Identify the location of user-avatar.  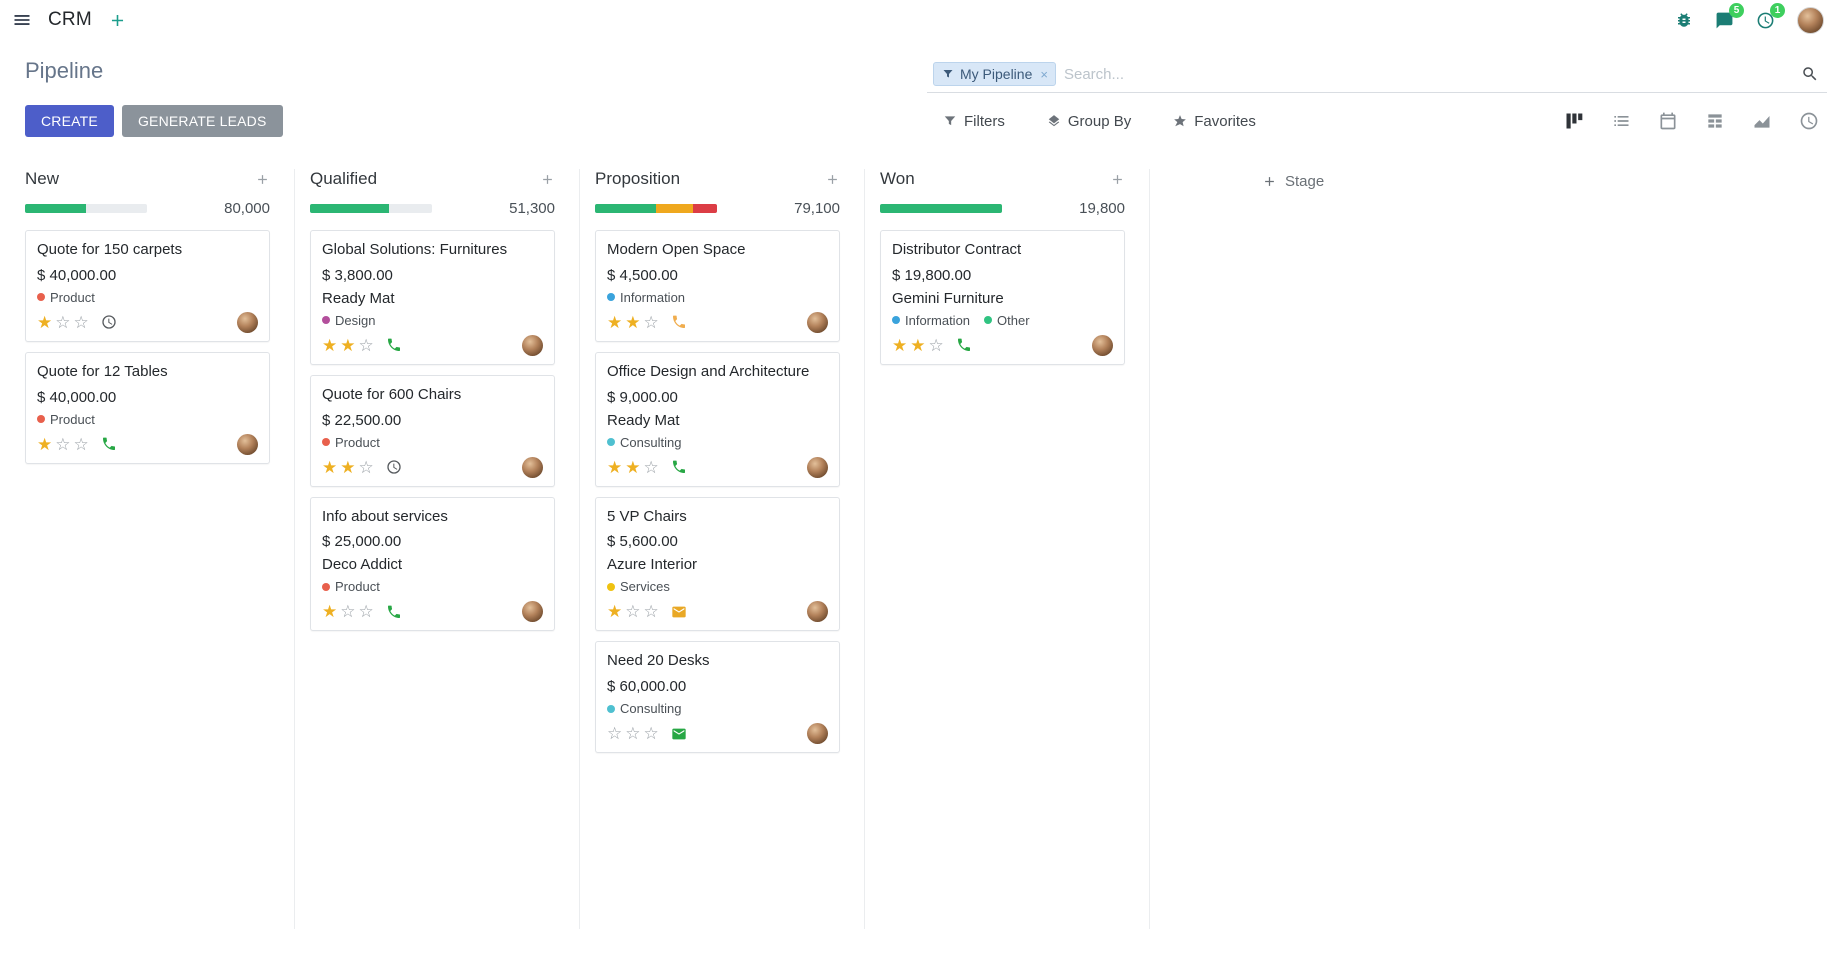
(1810, 20).